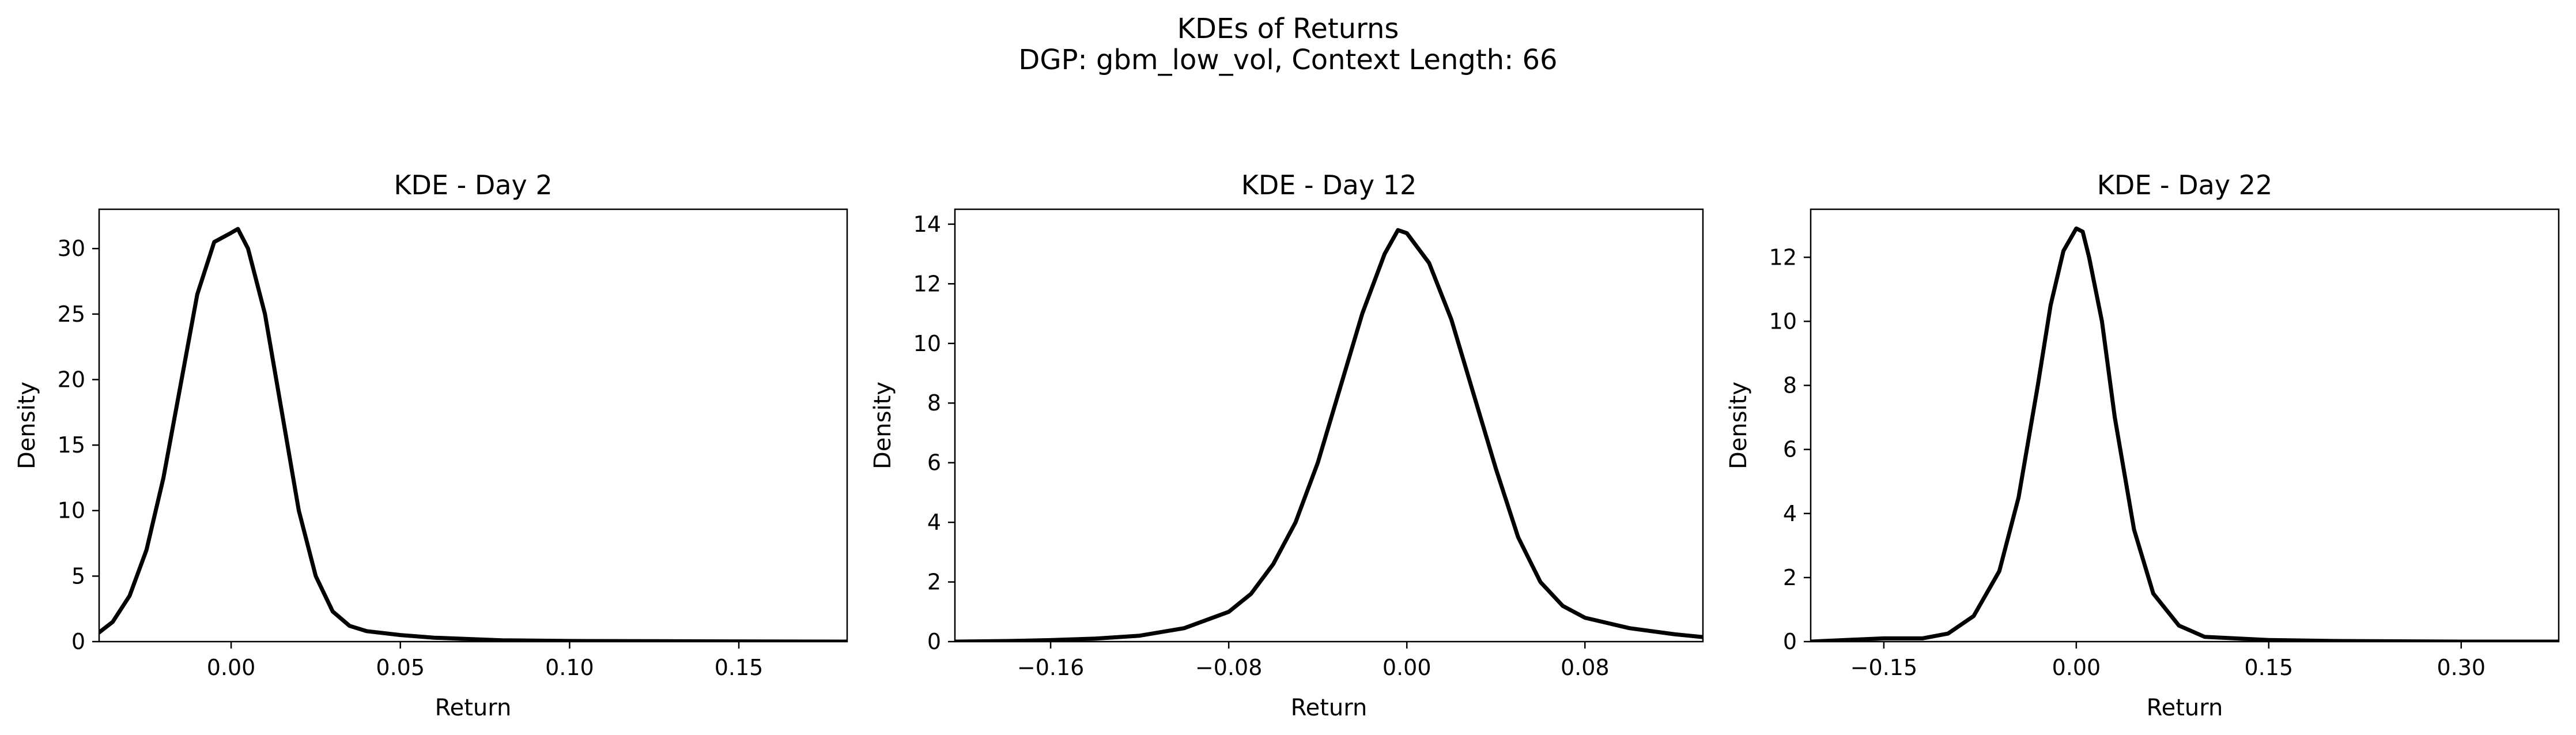  What do you see at coordinates (1228, 667) in the screenshot?
I see `x-tick-label: −0.08` at bounding box center [1228, 667].